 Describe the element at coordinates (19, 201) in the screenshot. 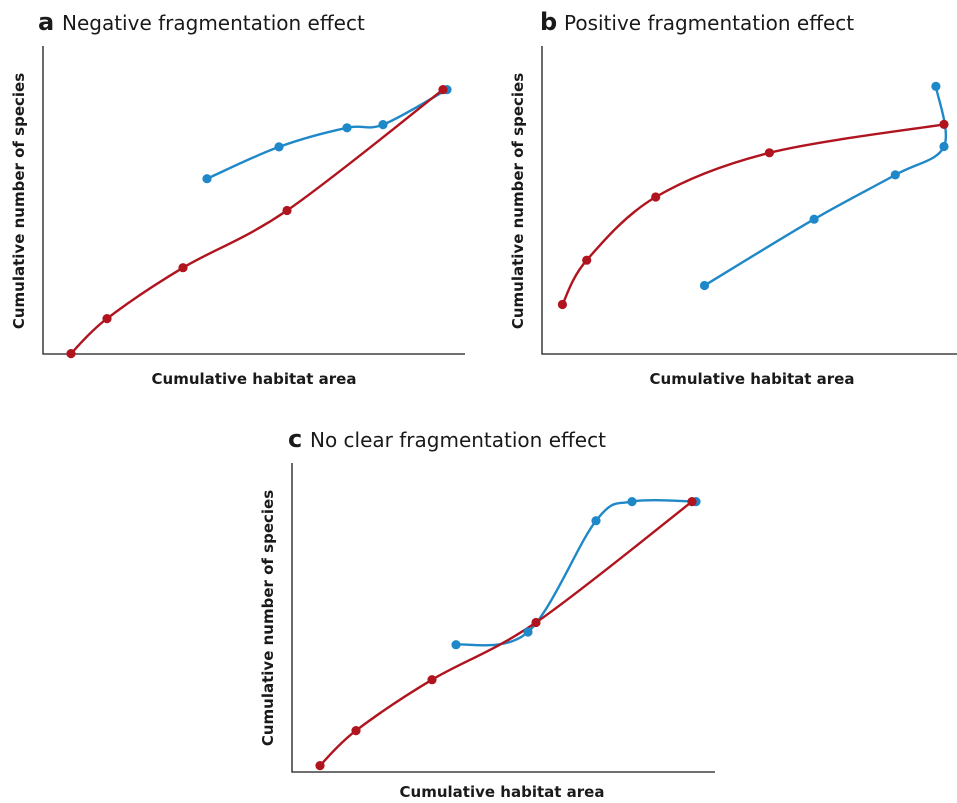

I see `panel-a-y-axis-label: Cumulative number of species` at that location.